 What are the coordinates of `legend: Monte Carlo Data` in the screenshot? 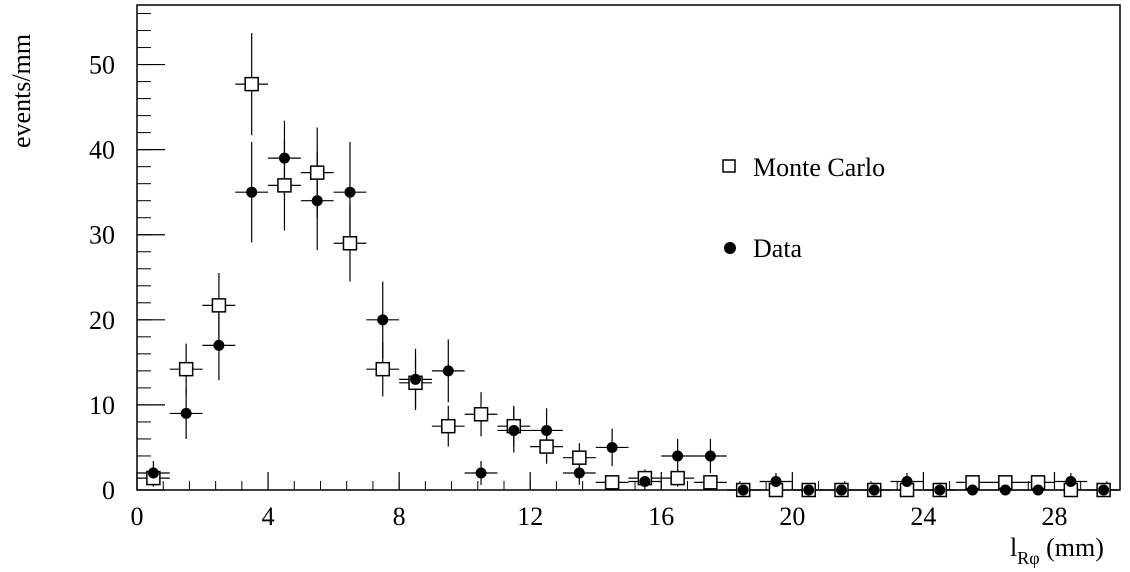 It's located at (803, 208).